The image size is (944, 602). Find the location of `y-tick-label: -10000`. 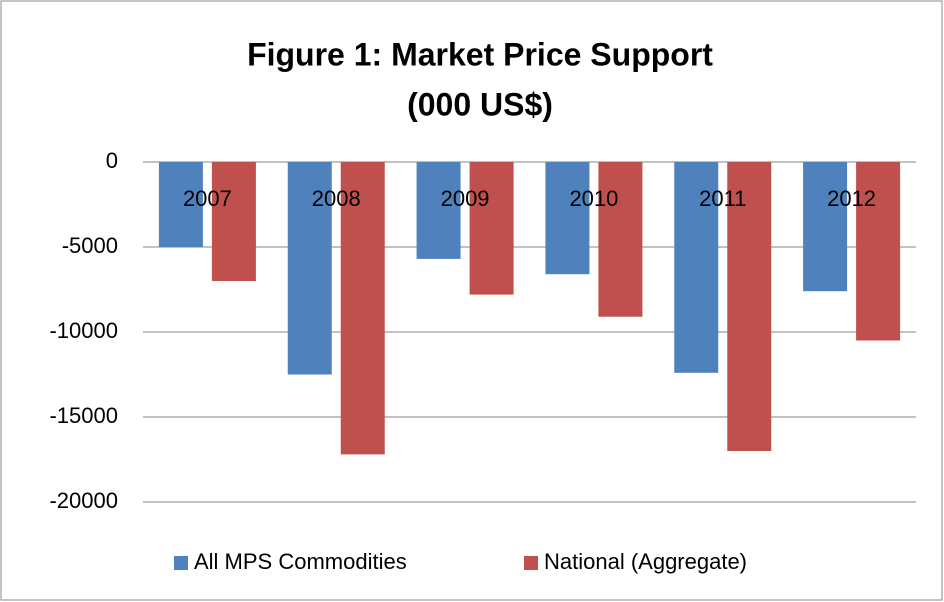

y-tick-label: -10000 is located at coordinates (83, 330).